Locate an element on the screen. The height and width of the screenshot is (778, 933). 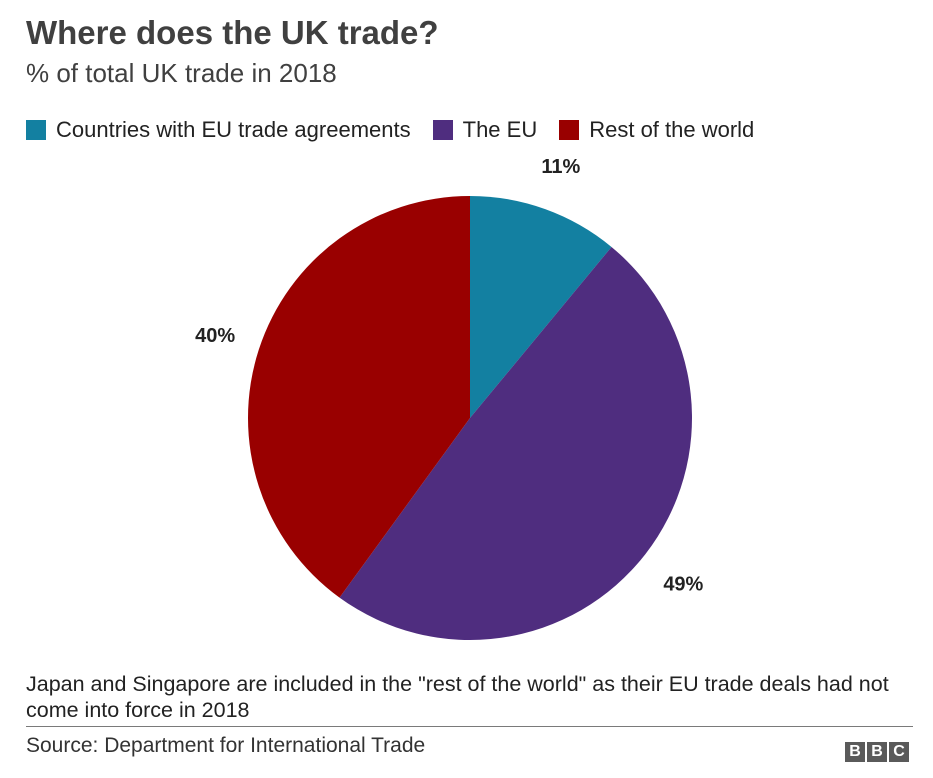
legend-swatch-eu-agreements is located at coordinates (36, 130).